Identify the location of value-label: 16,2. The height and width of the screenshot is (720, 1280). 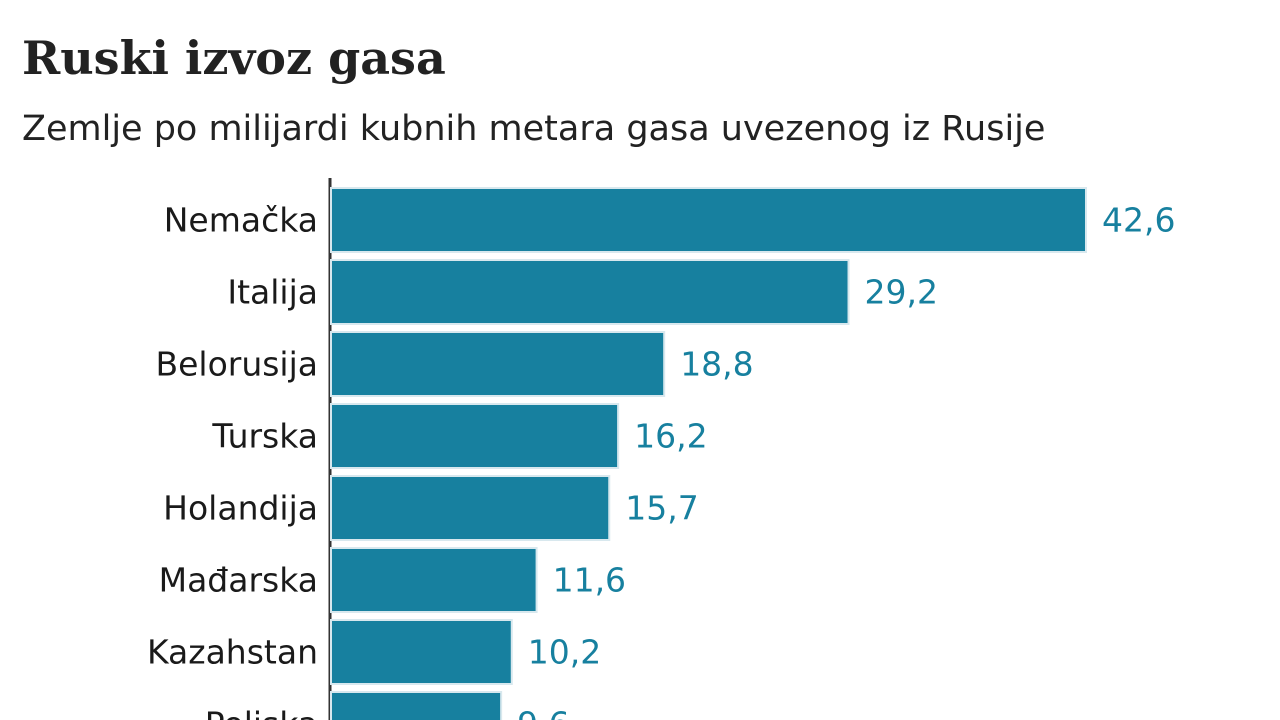
(670, 436).